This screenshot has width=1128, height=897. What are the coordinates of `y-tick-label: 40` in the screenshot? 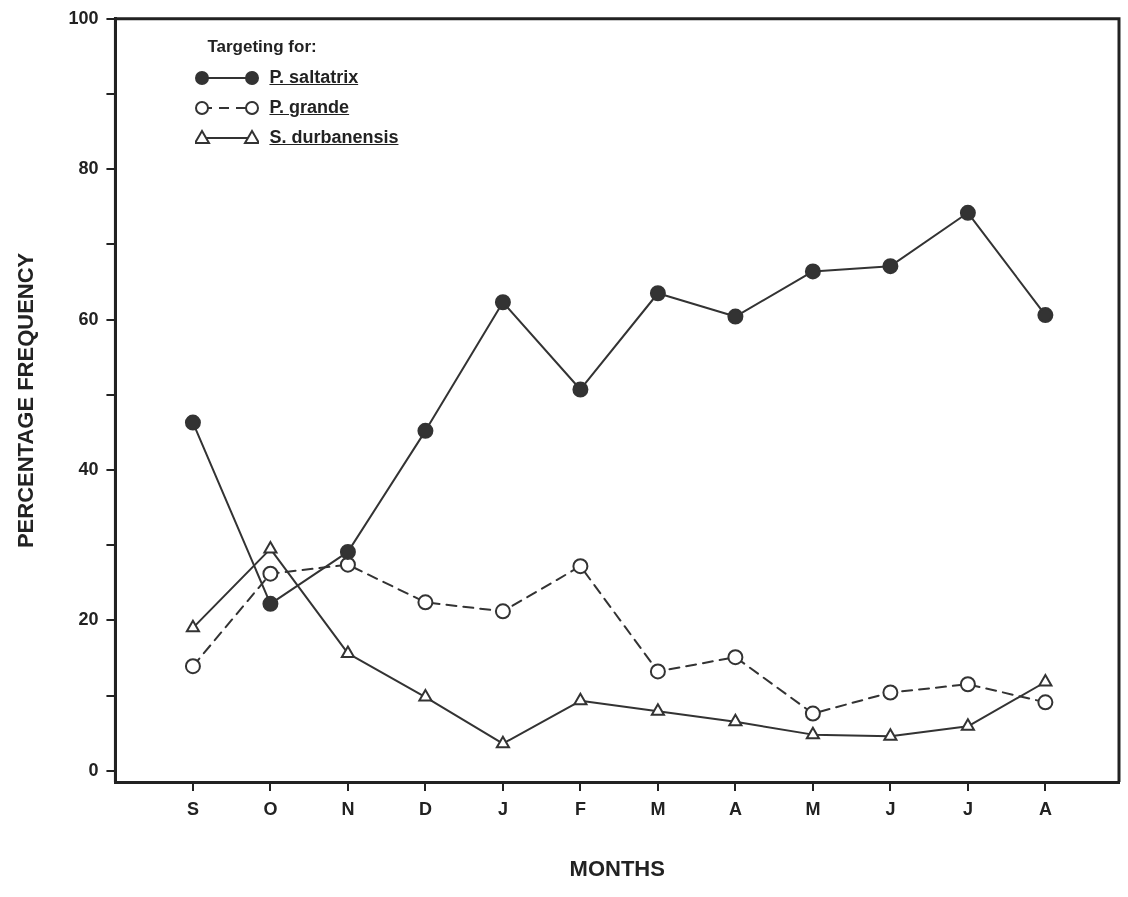 It's located at (88, 468).